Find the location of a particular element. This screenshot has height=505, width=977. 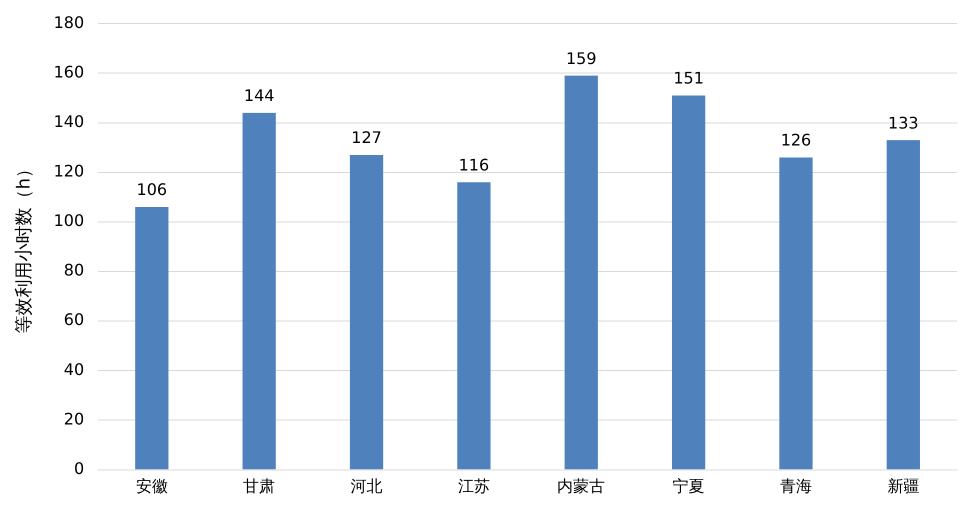

x-tick-label: 甘肃 is located at coordinates (259, 486).